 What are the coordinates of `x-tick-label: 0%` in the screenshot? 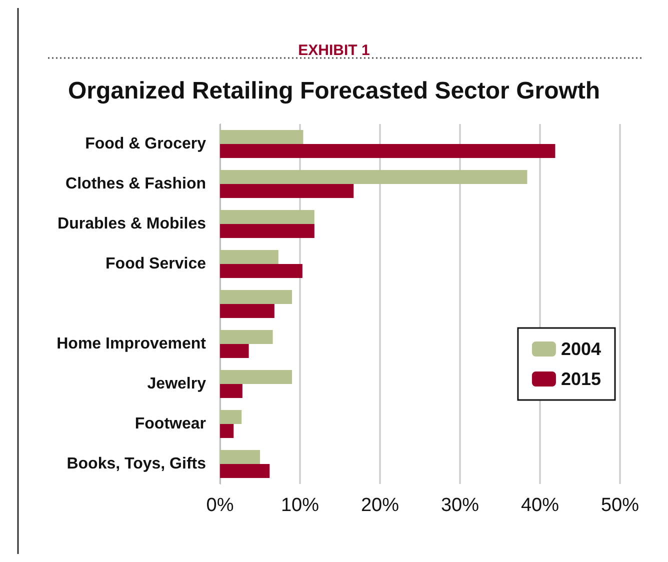 It's located at (220, 505).